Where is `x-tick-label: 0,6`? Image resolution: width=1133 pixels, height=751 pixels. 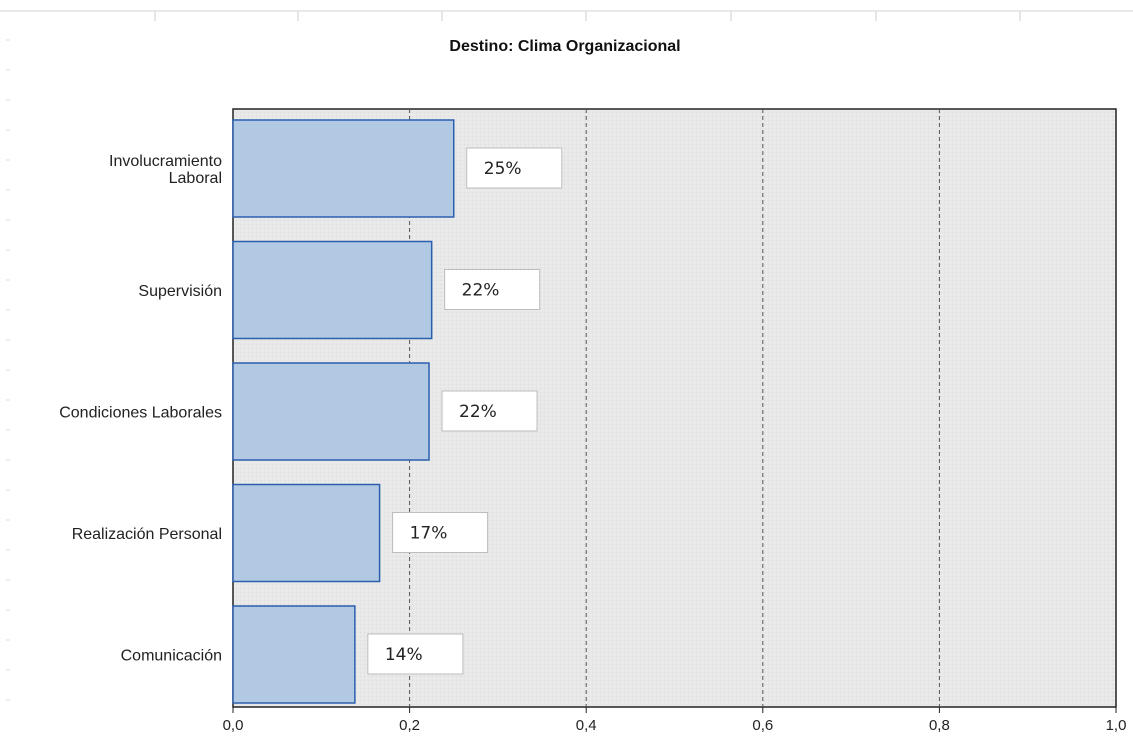
x-tick-label: 0,6 is located at coordinates (762, 725).